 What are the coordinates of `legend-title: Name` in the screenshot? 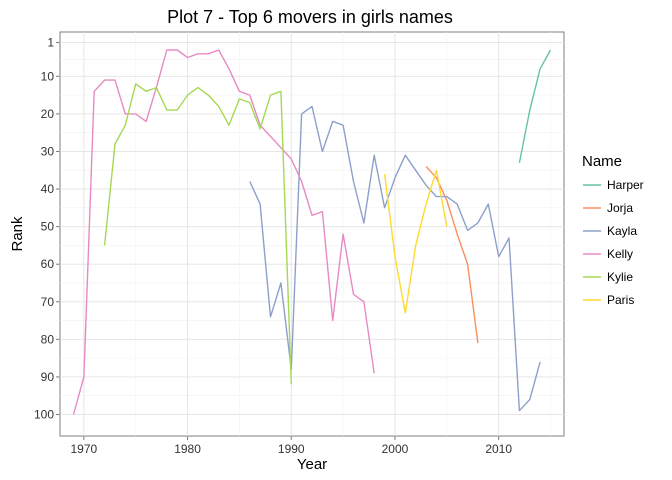 It's located at (602, 161).